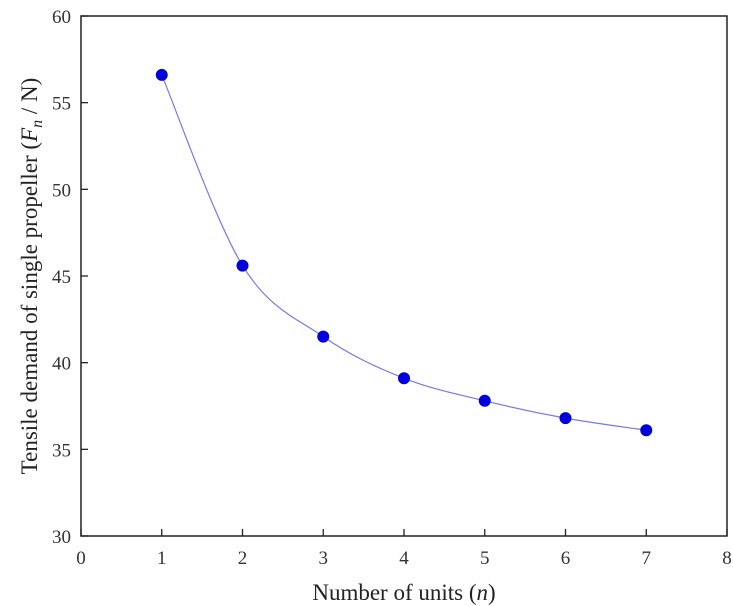 The height and width of the screenshot is (606, 733). What do you see at coordinates (61, 17) in the screenshot?
I see `y-tick-label: 60` at bounding box center [61, 17].